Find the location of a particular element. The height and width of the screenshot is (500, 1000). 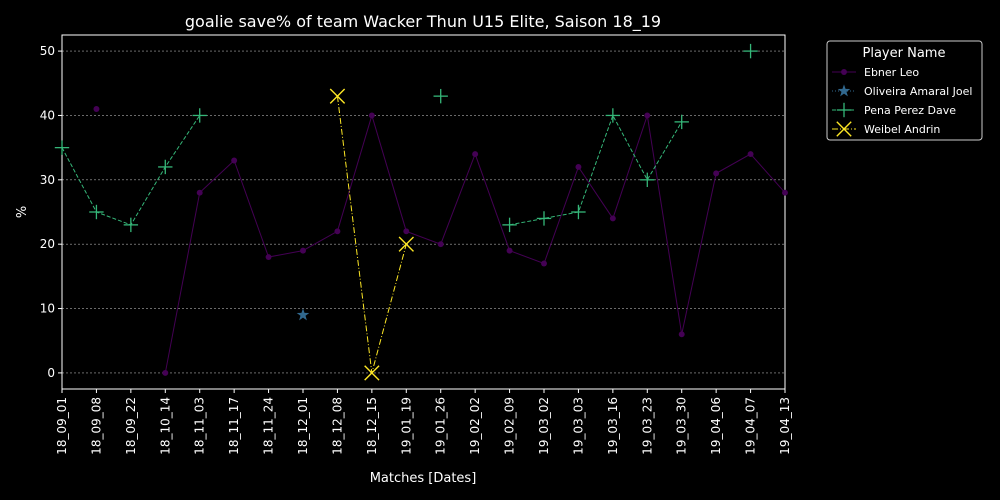

x-tick-label: 19_02_02 is located at coordinates (475, 426).